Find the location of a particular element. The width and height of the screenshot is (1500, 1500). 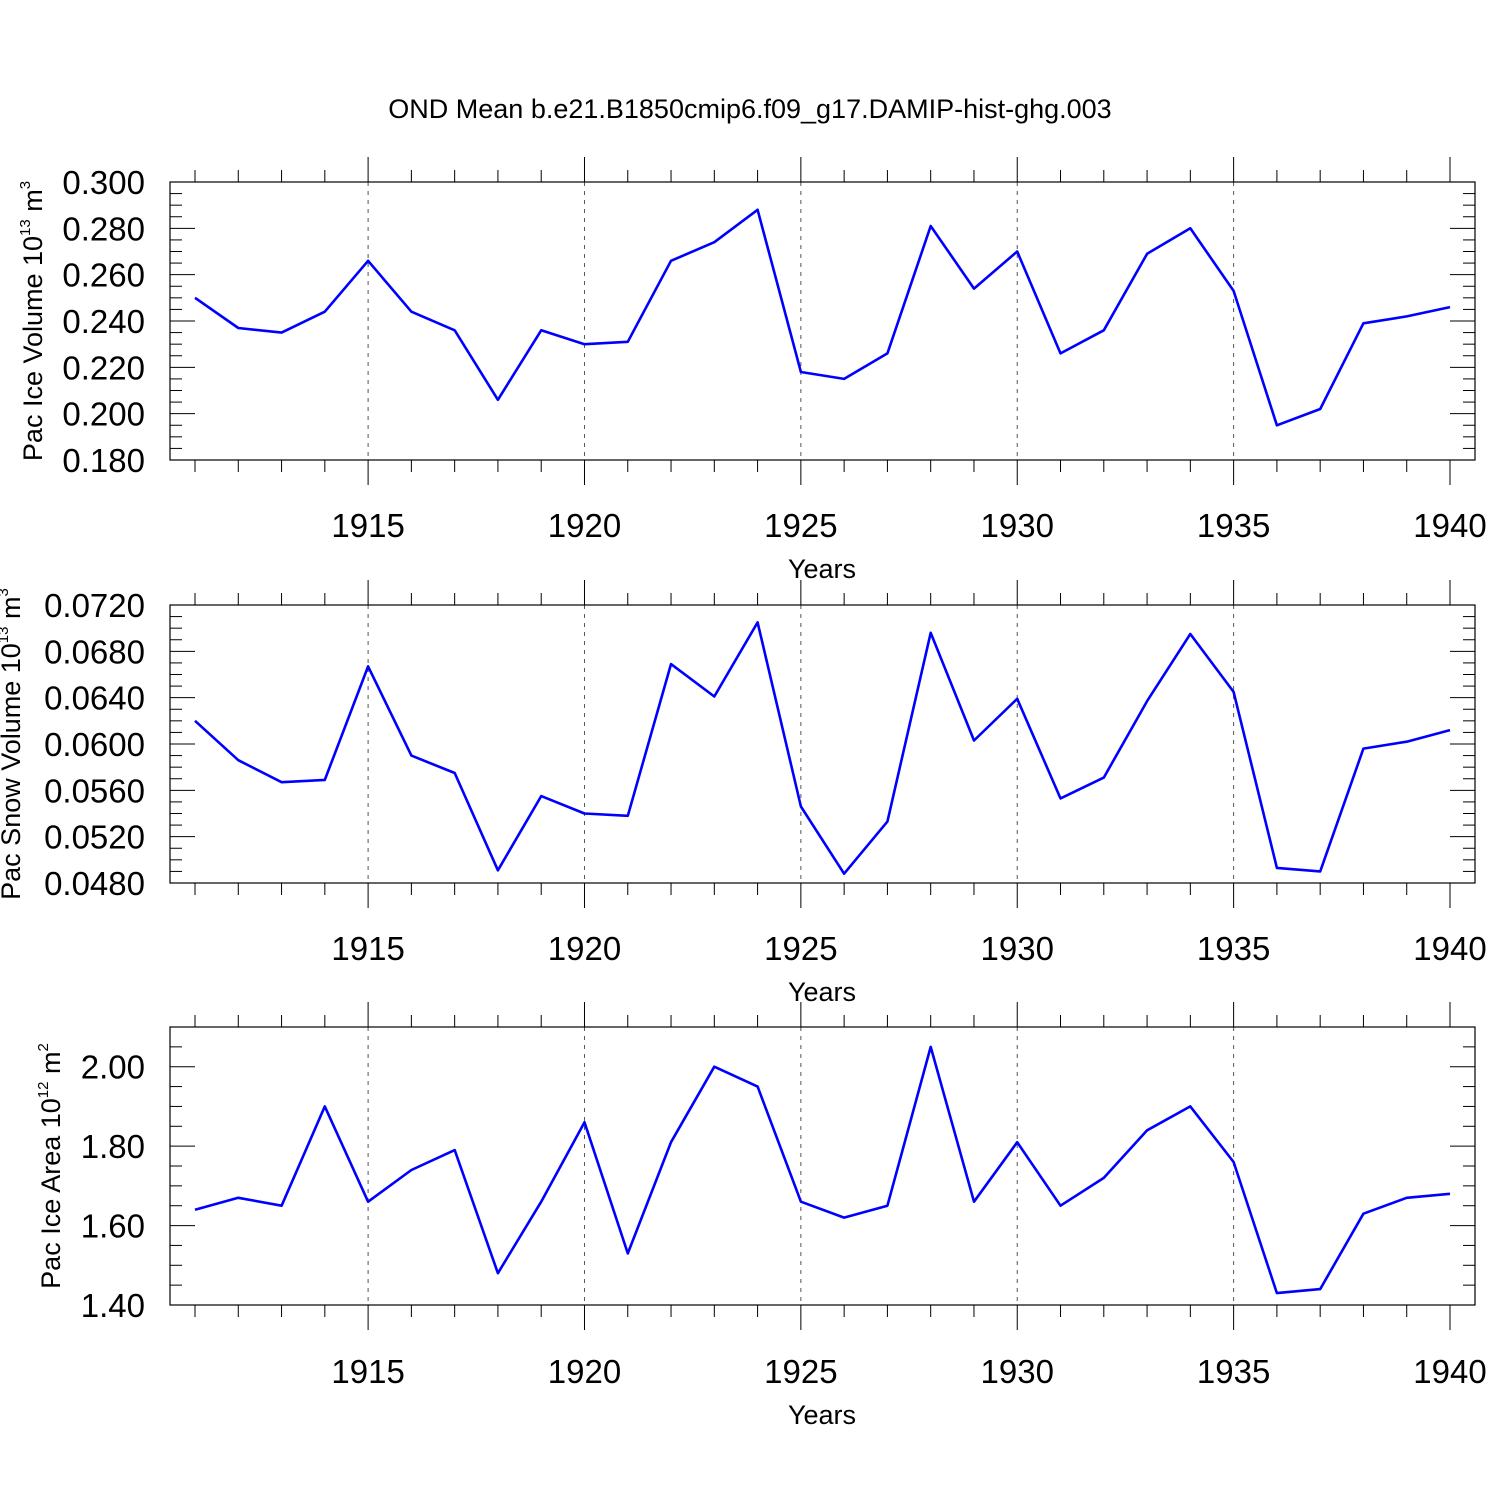

y-tick-label: 0.220 is located at coordinates (103, 367).